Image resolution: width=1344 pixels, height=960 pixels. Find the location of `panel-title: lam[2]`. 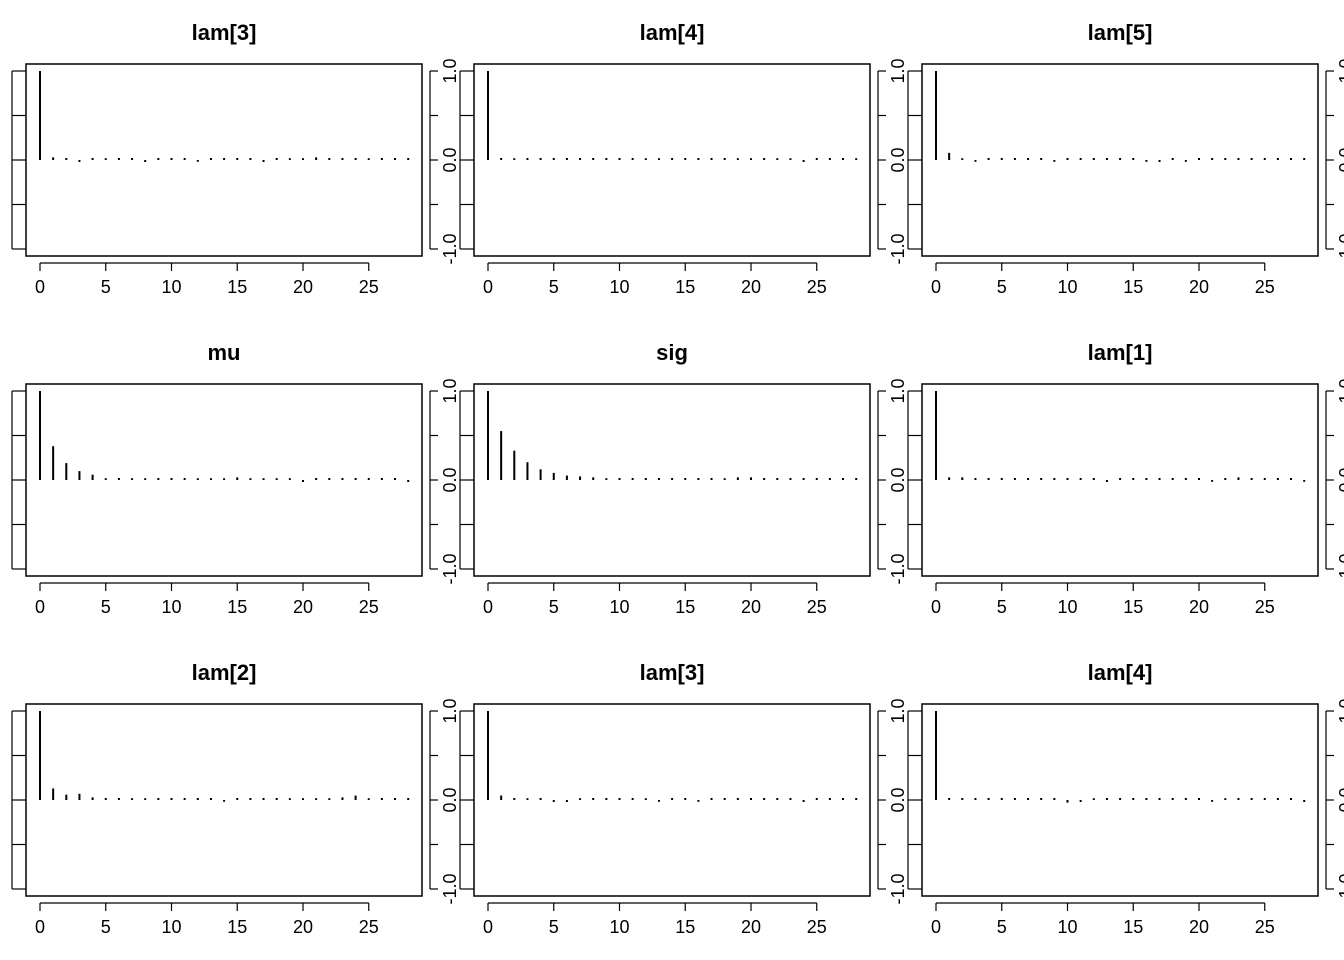

panel-title: lam[2] is located at coordinates (224, 672).